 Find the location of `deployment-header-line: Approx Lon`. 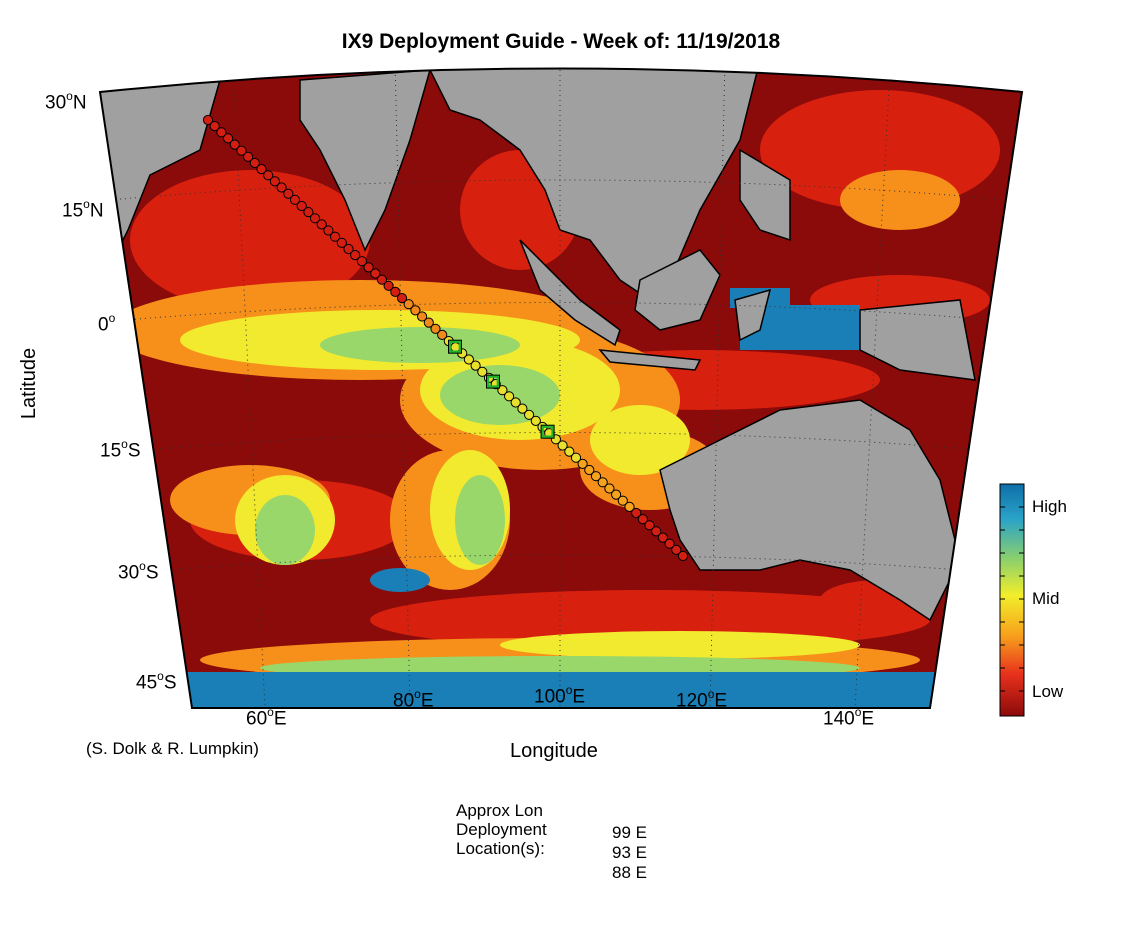

deployment-header-line: Approx Lon is located at coordinates (499, 810).